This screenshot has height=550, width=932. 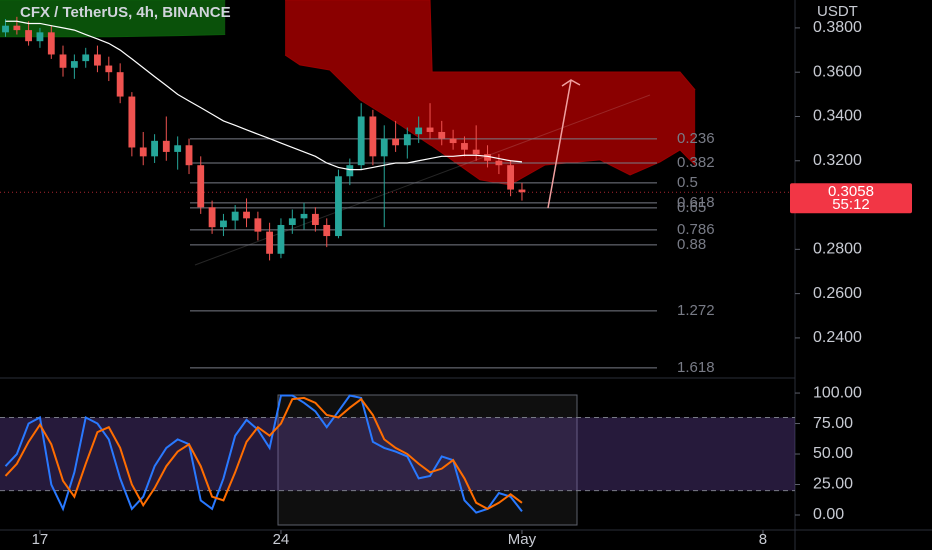 I want to click on last-price-label: 0.3058, so click(x=851, y=191).